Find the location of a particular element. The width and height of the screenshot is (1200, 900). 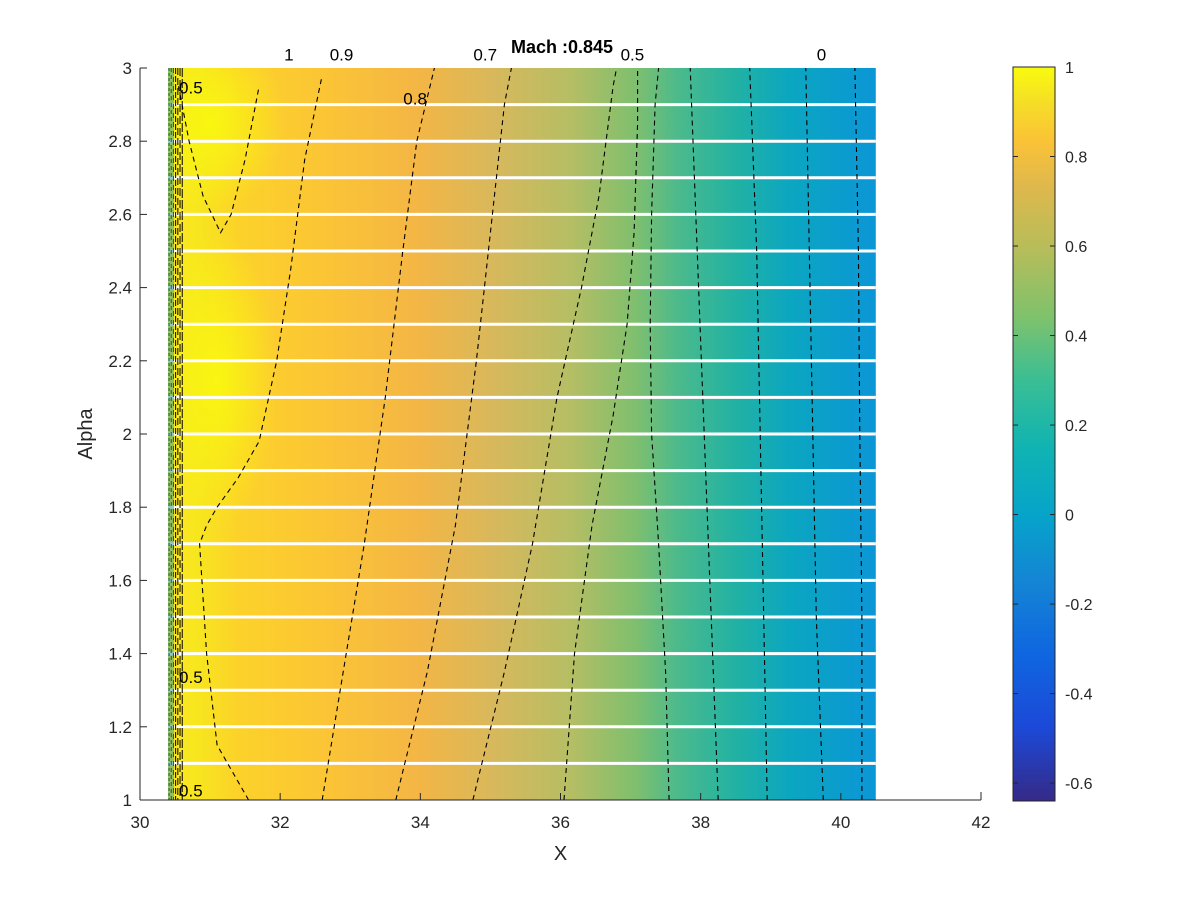

contour-label: 0.8 is located at coordinates (415, 99).